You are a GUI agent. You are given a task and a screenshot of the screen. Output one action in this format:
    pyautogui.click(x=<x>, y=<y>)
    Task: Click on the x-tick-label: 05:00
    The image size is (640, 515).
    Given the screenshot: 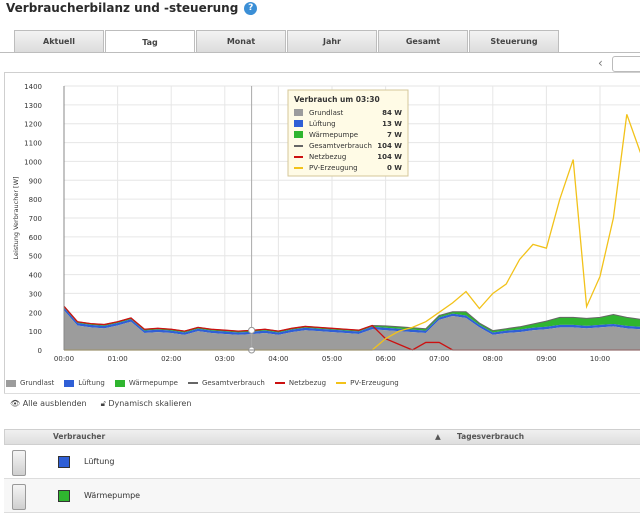 What is the action you would take?
    pyautogui.click(x=332, y=359)
    